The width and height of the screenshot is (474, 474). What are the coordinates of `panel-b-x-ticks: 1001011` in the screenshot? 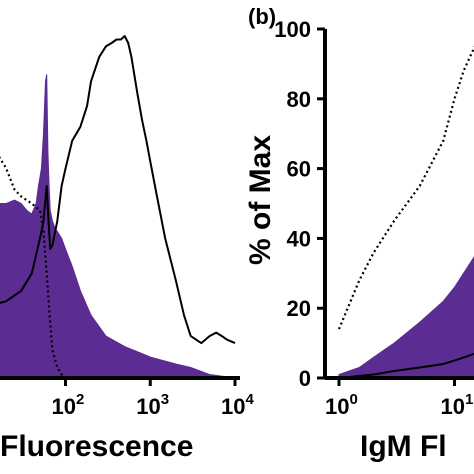 It's located at (399, 398).